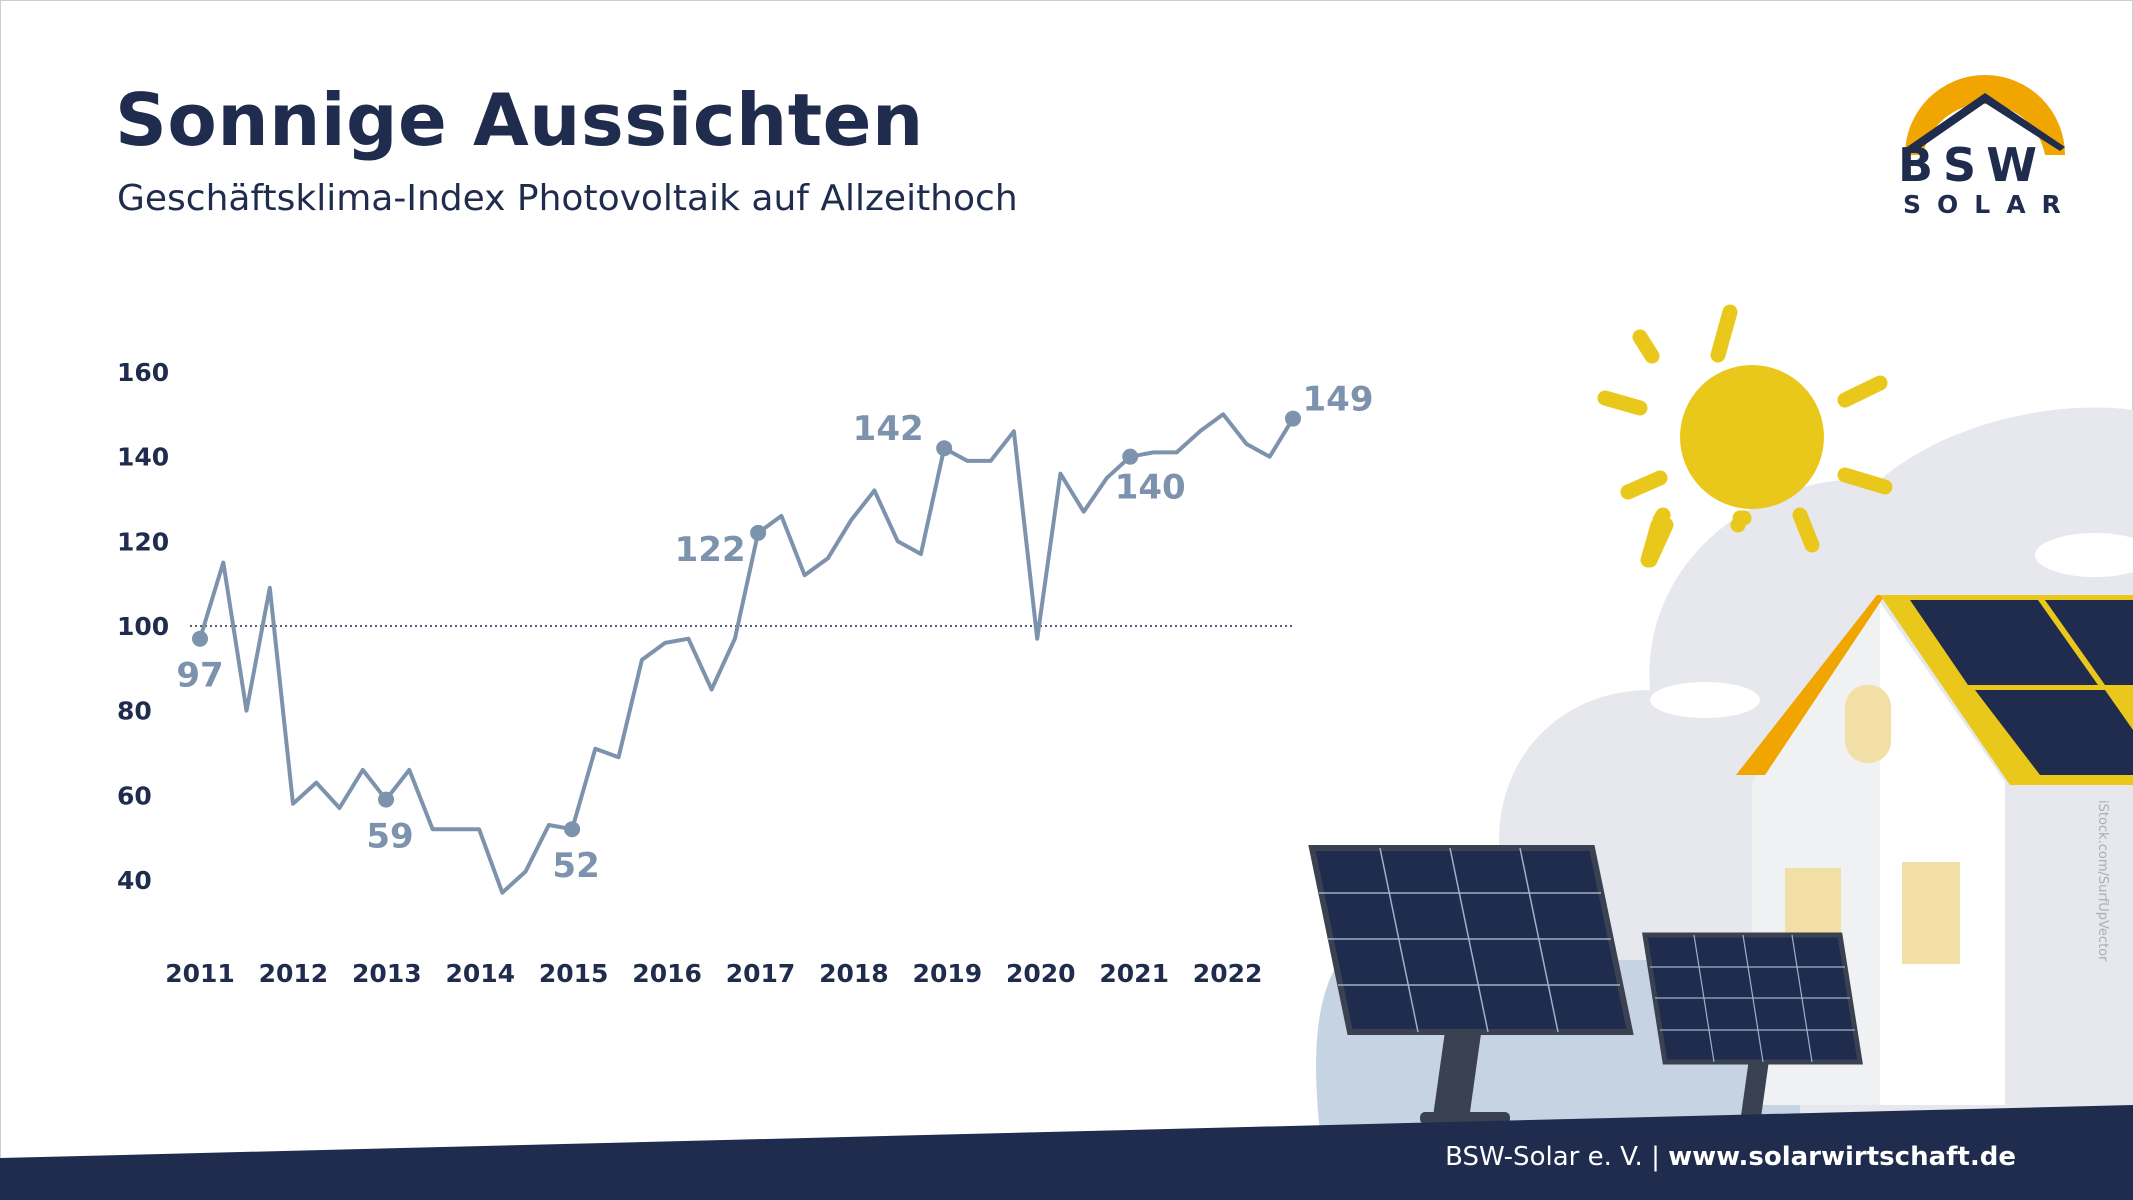 The height and width of the screenshot is (1200, 2133). I want to click on y-tick-label: 40, so click(134, 880).